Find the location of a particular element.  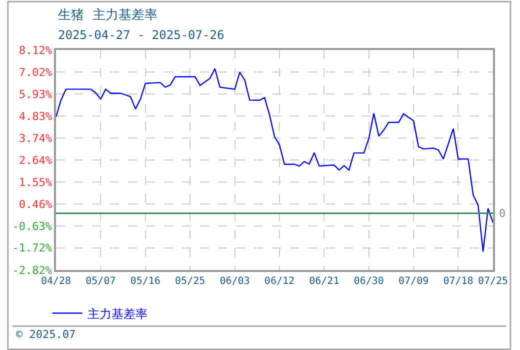

x-tick-label: 06/21 is located at coordinates (324, 281).